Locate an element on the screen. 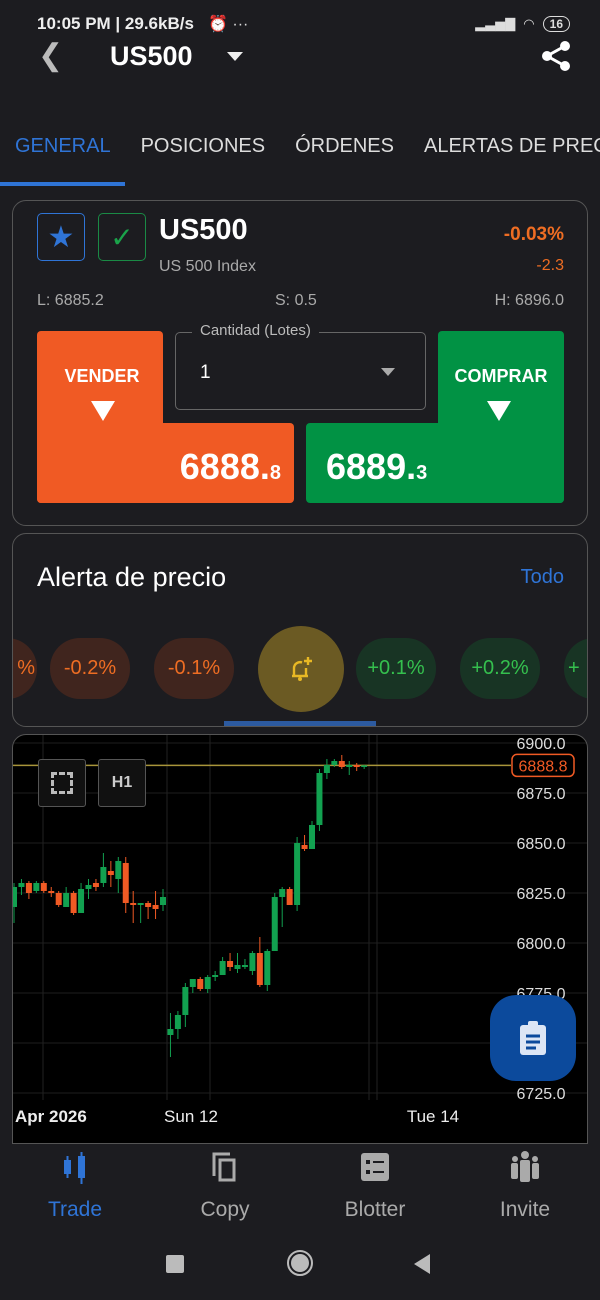 The height and width of the screenshot is (1300, 600). quantity-value: 1 is located at coordinates (205, 372).